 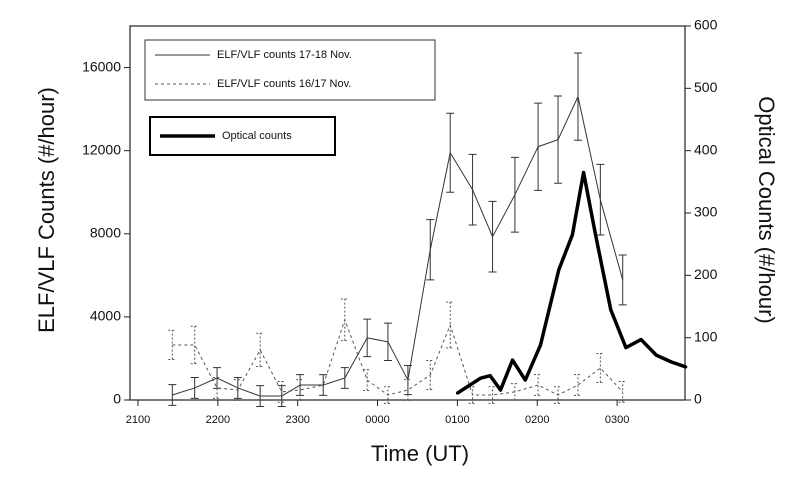 What do you see at coordinates (218, 420) in the screenshot?
I see `x-tick-label: 2200` at bounding box center [218, 420].